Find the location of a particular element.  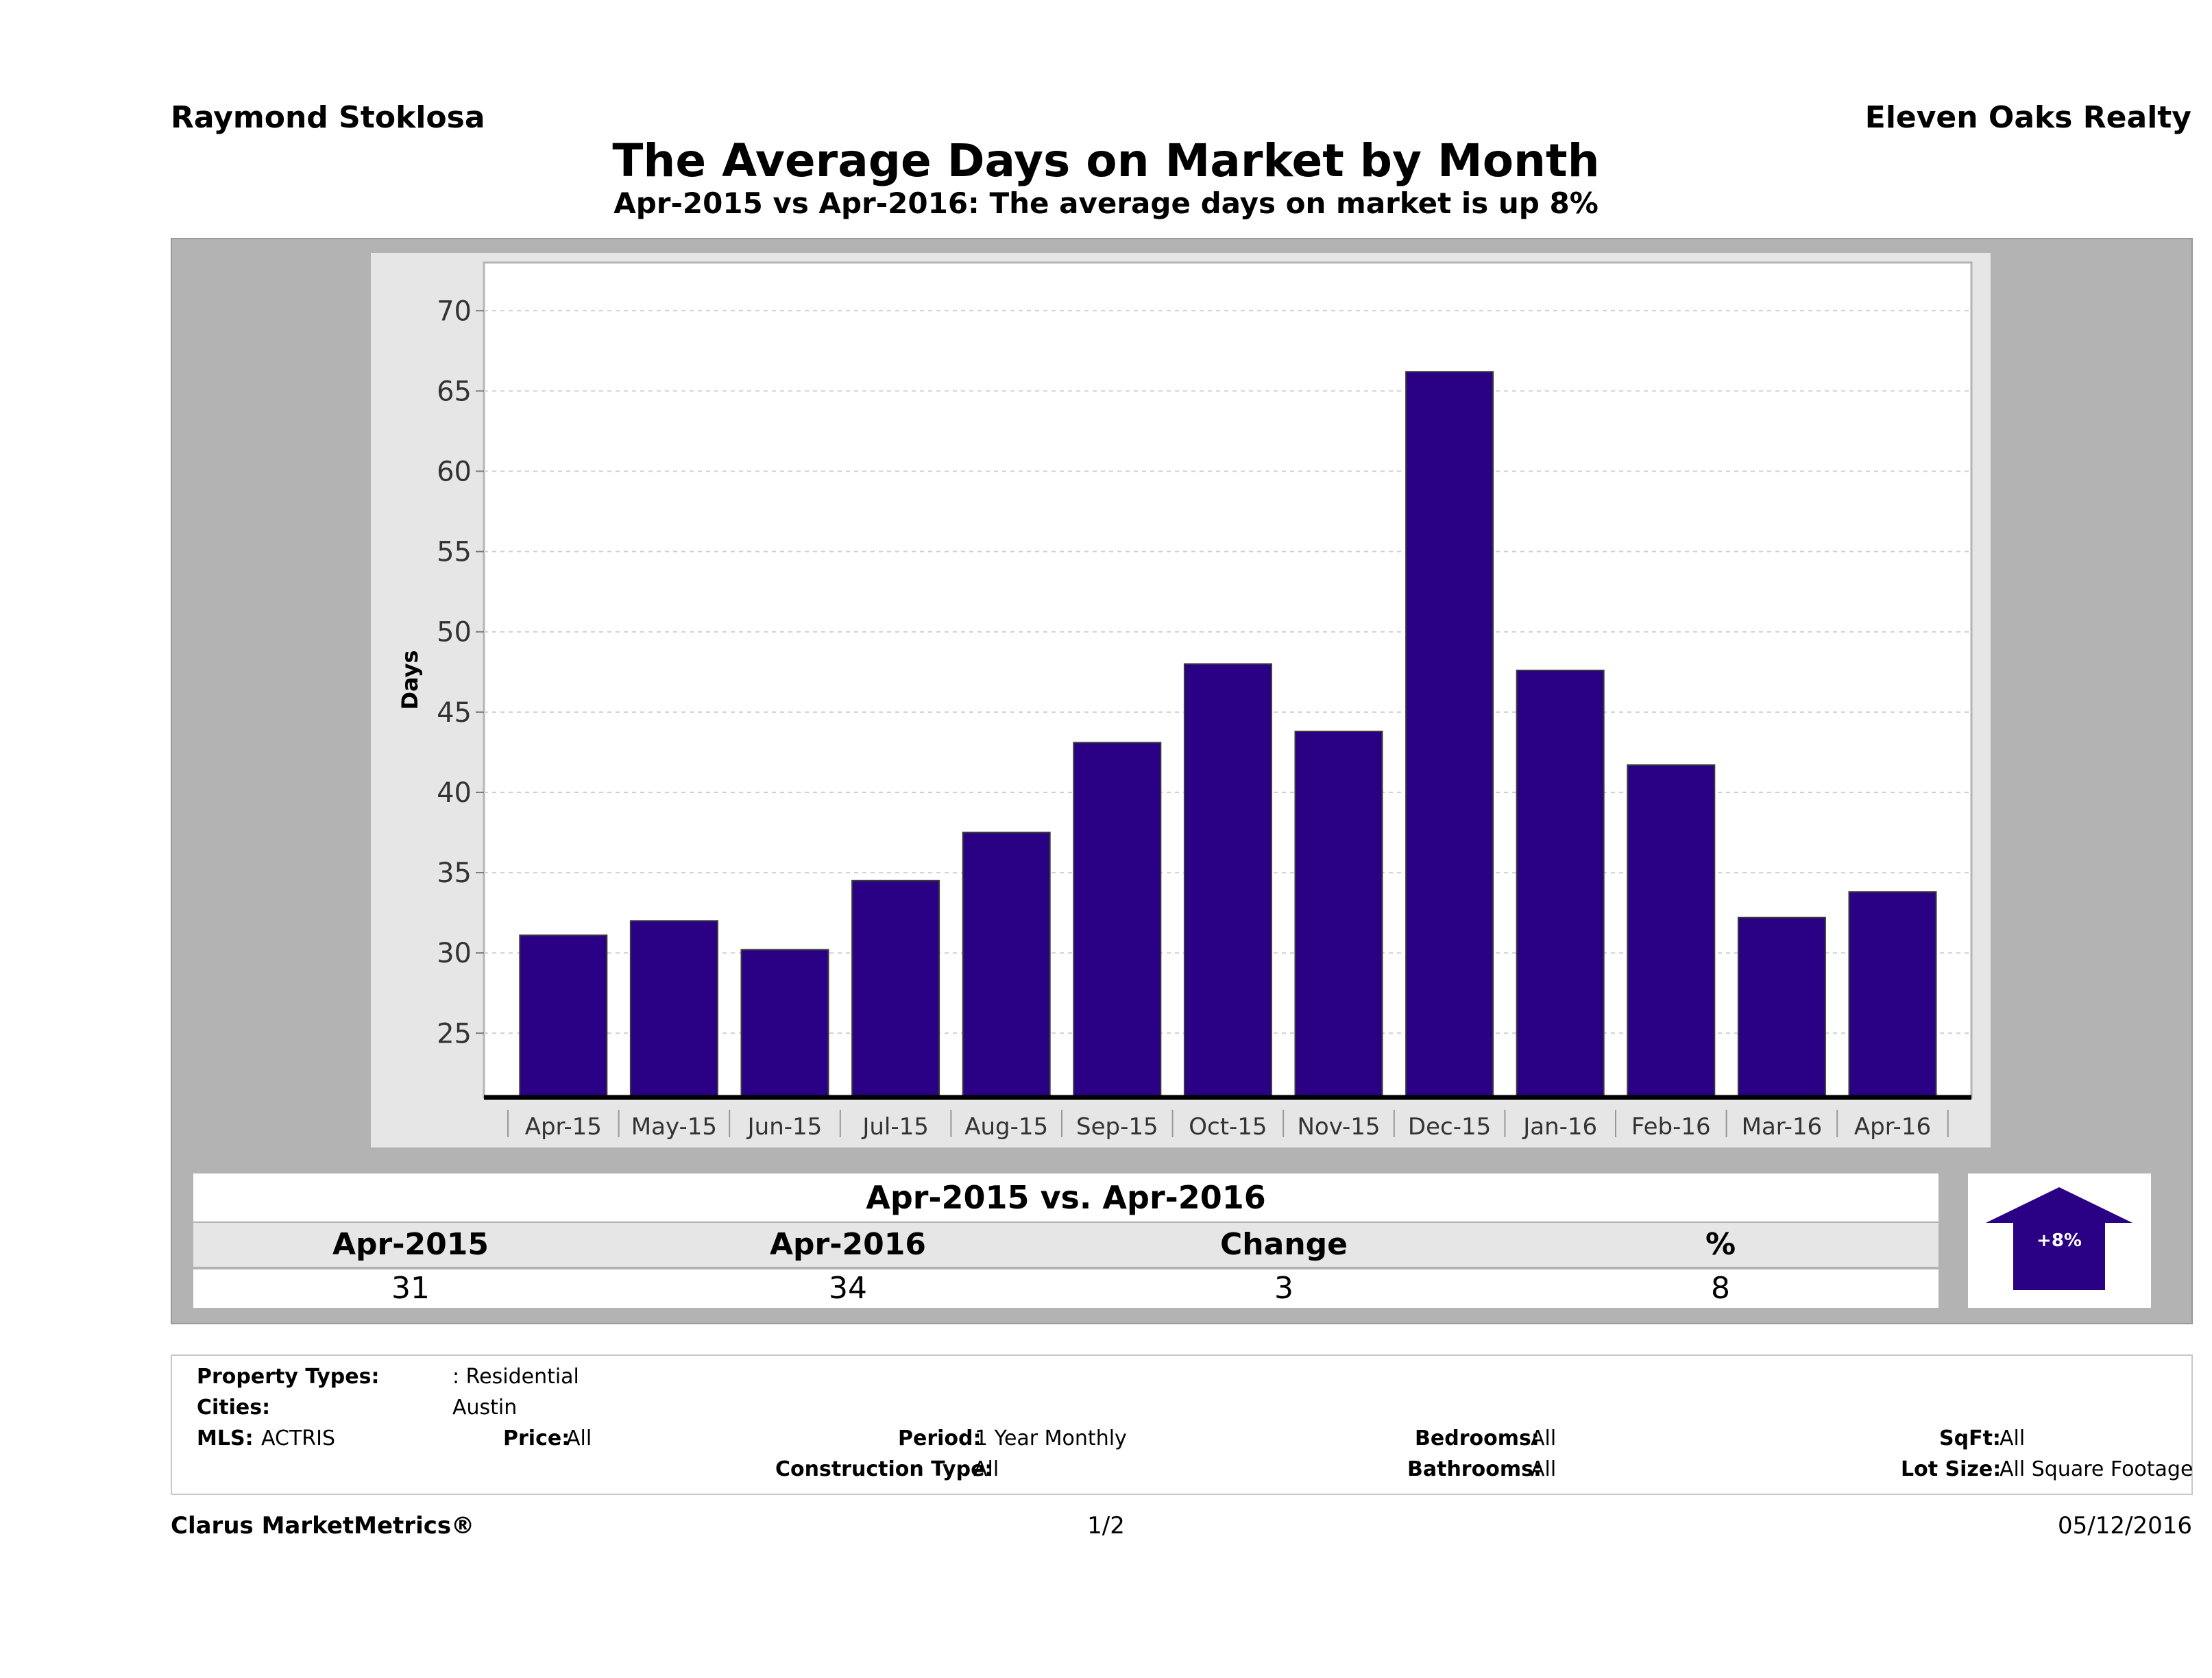

comparison-title: Apr-2015 vs. Apr-2016 is located at coordinates (1065, 1197).